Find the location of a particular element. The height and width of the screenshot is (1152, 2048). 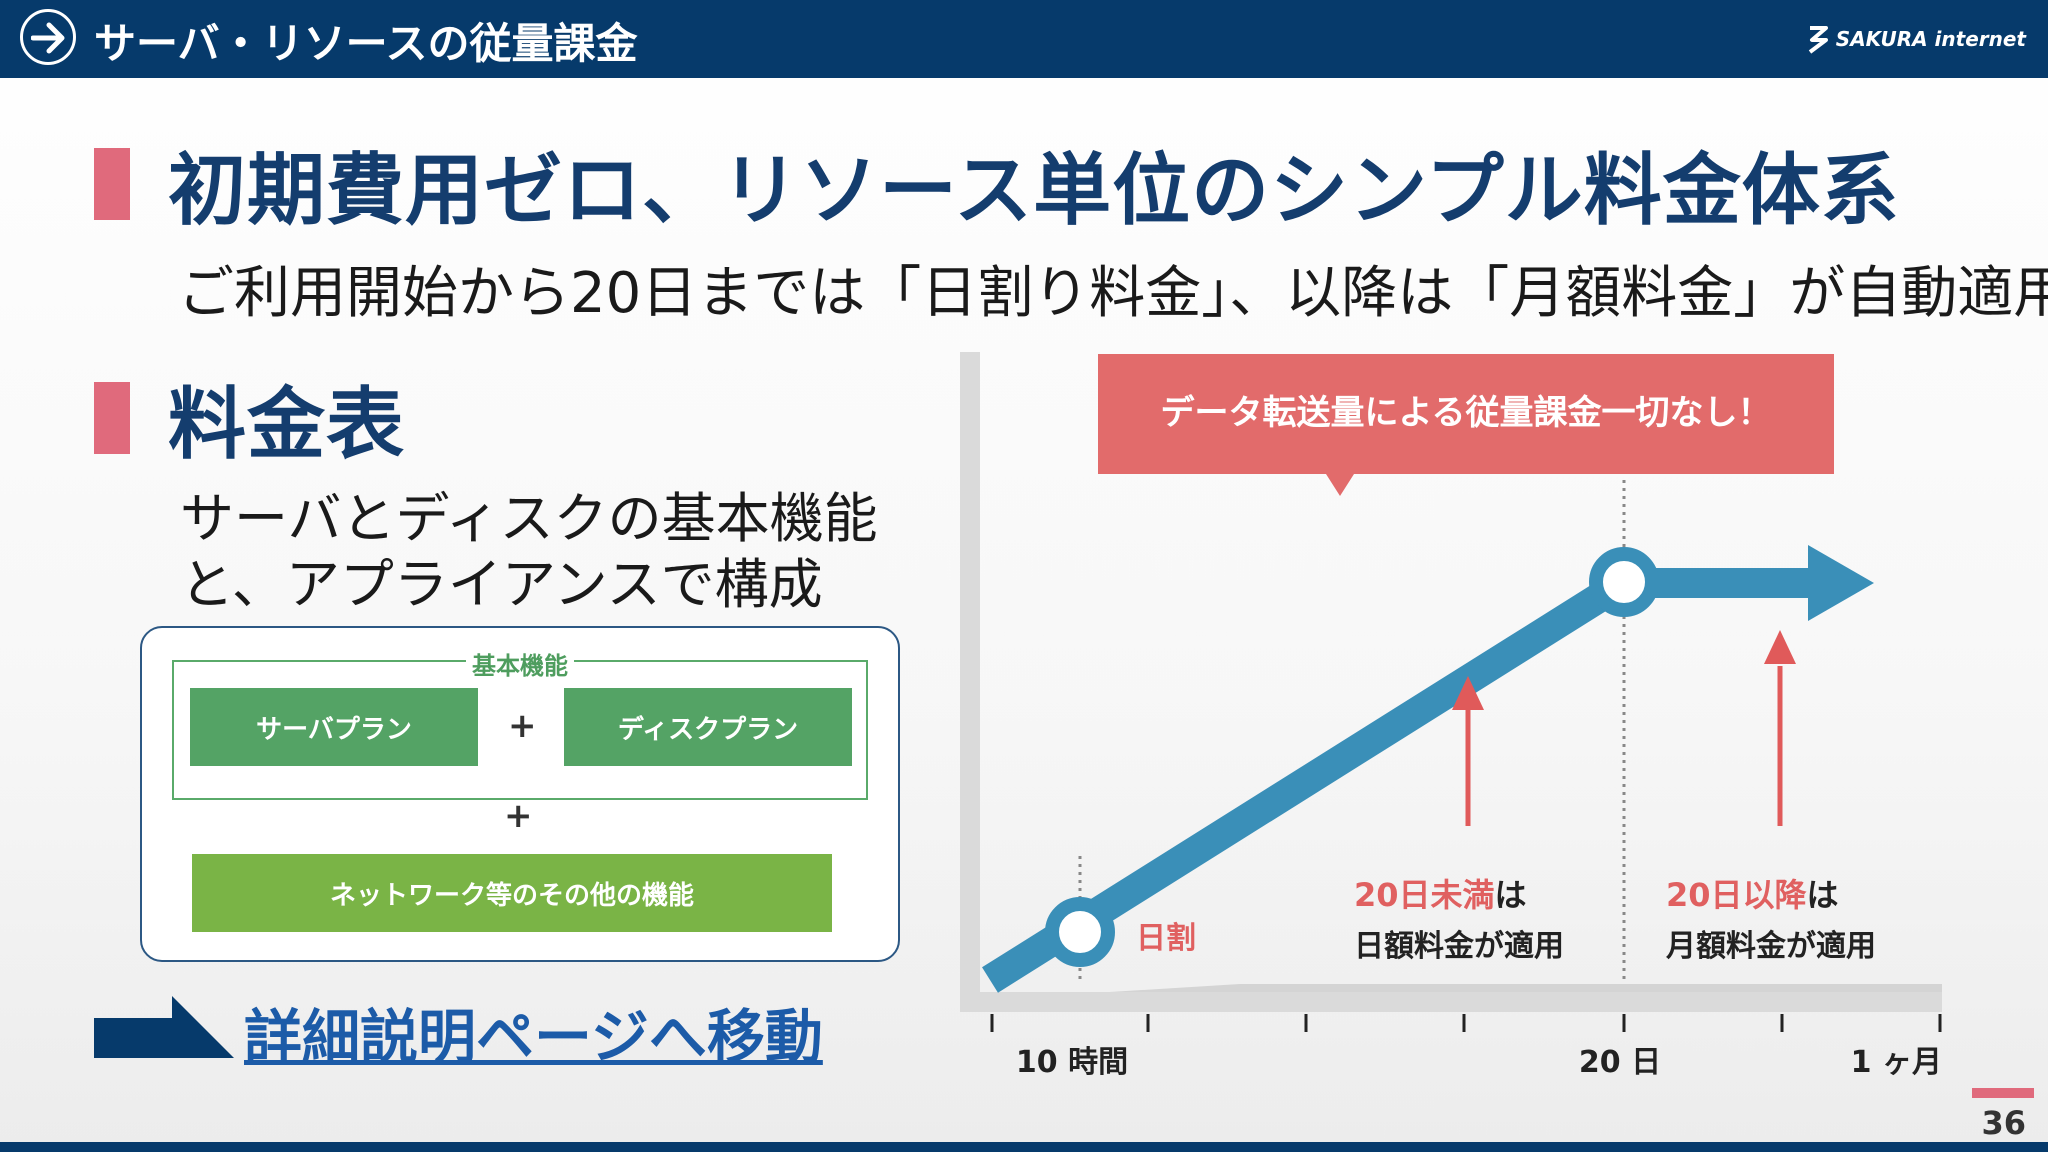

annotation-under-20: 20日未満は is located at coordinates (1440, 895).